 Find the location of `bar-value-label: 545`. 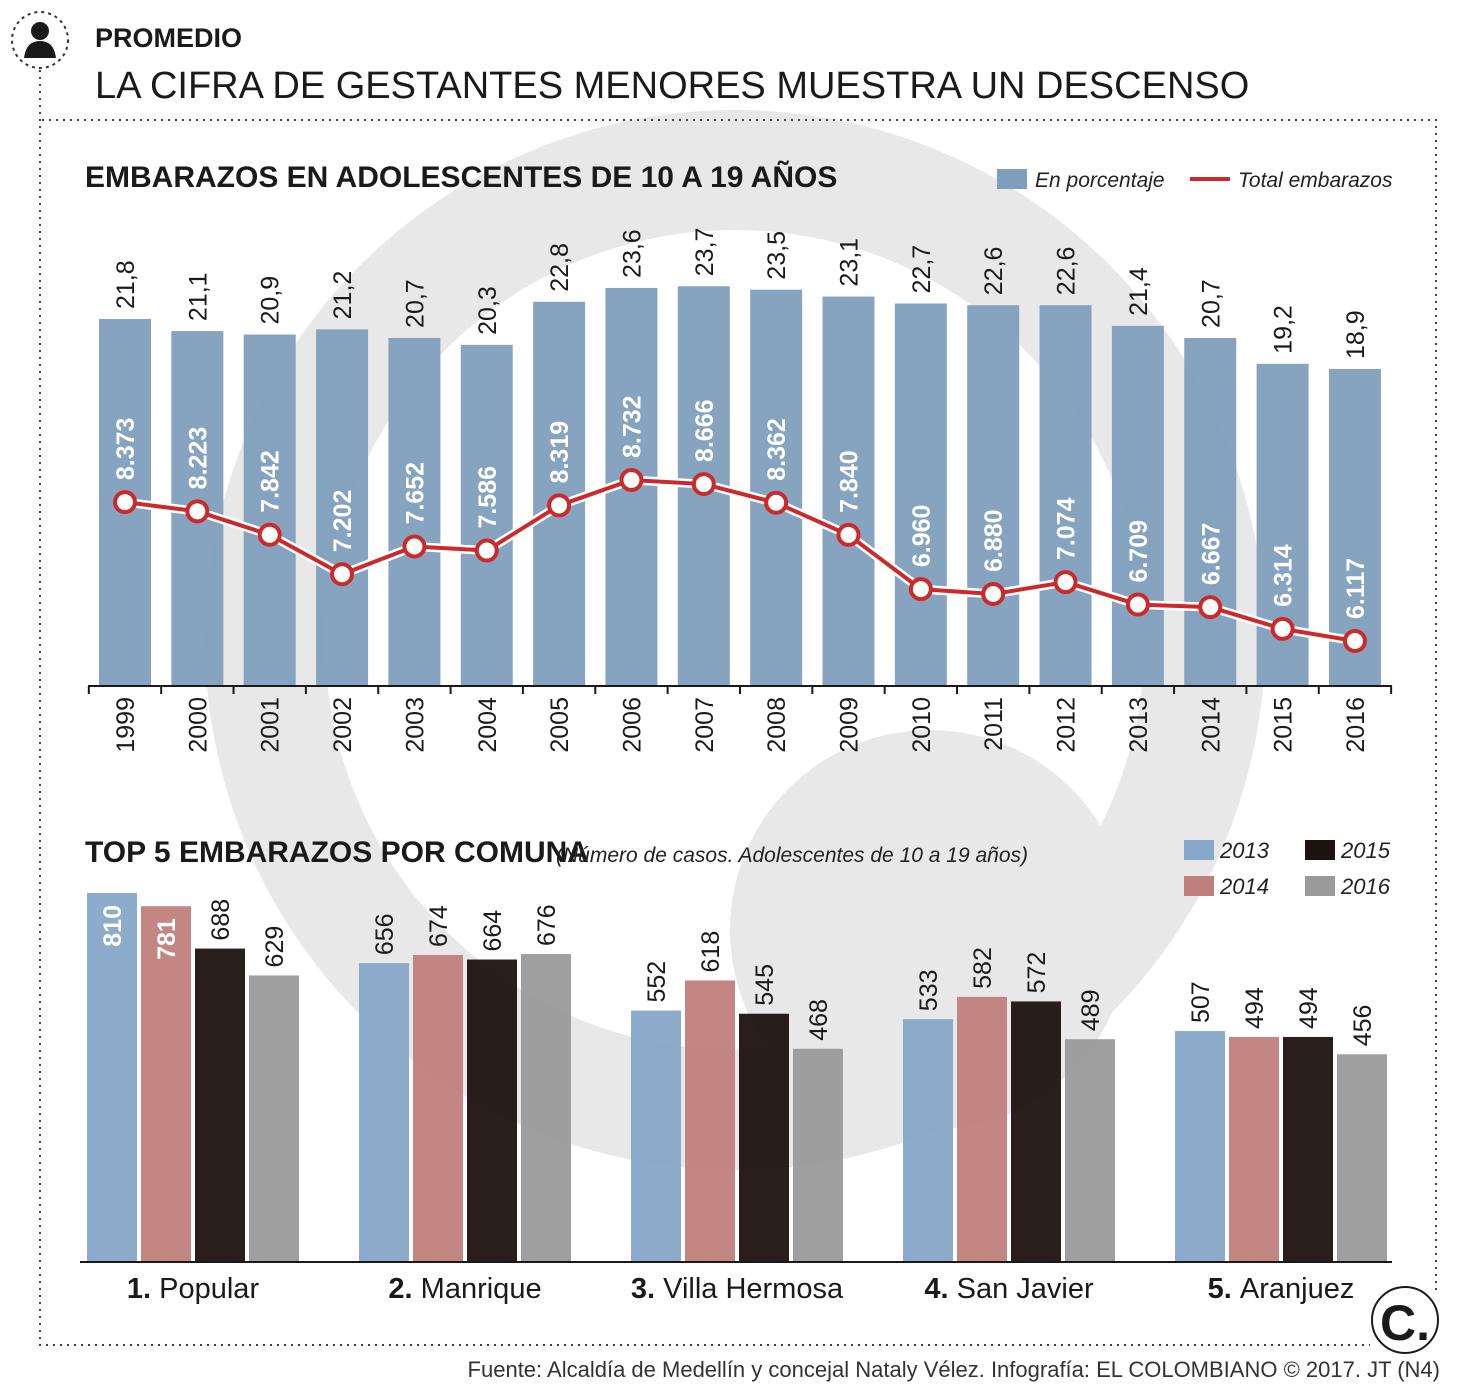

bar-value-label: 545 is located at coordinates (765, 985).